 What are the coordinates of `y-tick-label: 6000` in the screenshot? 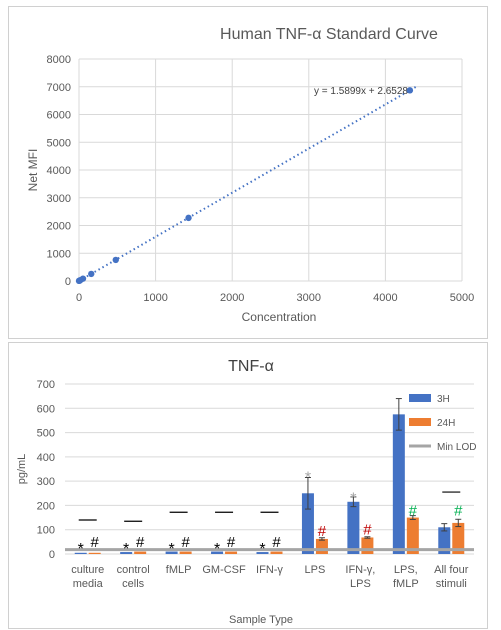 It's located at (59, 116).